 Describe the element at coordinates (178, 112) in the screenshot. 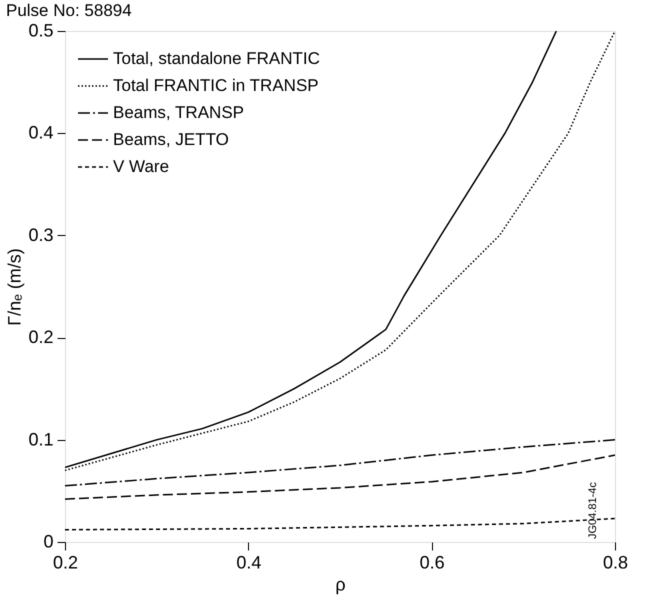

I see `legend-label: Beams, TRANSP` at that location.